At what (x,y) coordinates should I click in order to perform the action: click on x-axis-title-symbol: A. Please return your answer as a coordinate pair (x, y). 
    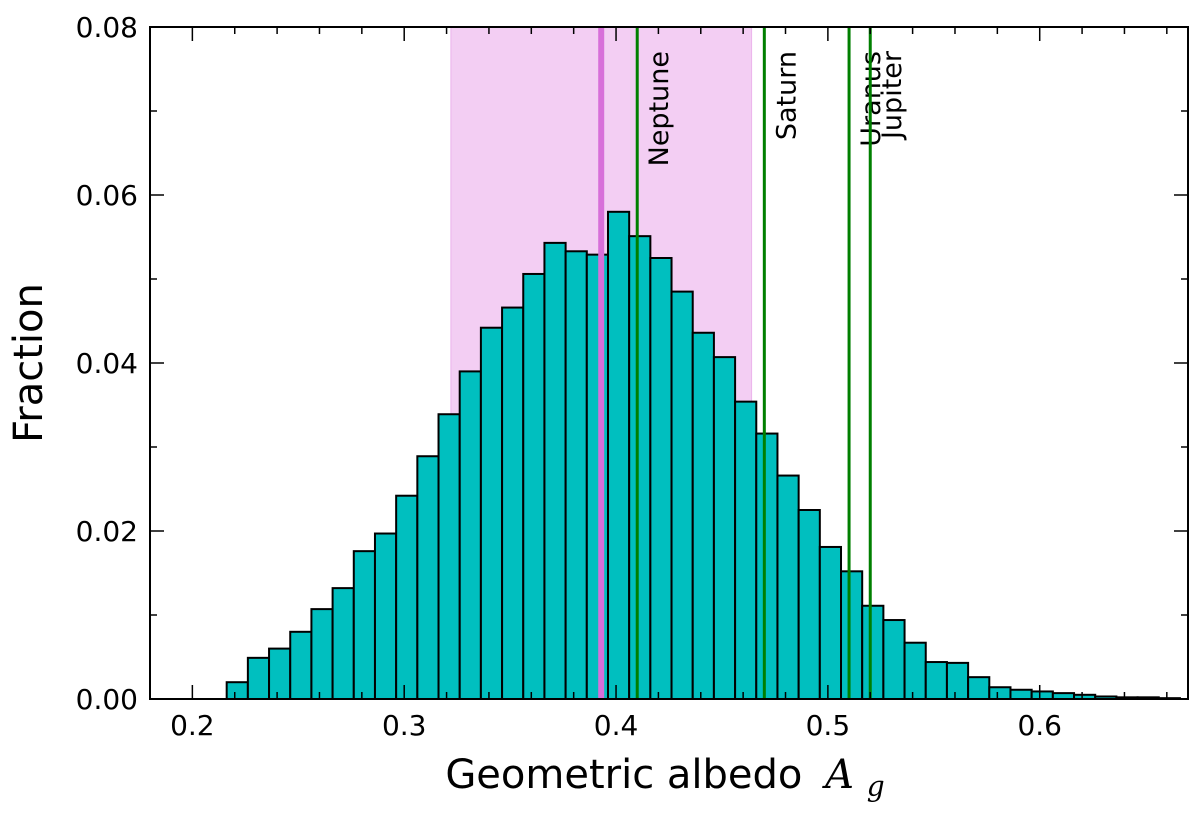
    Looking at the image, I should click on (837, 775).